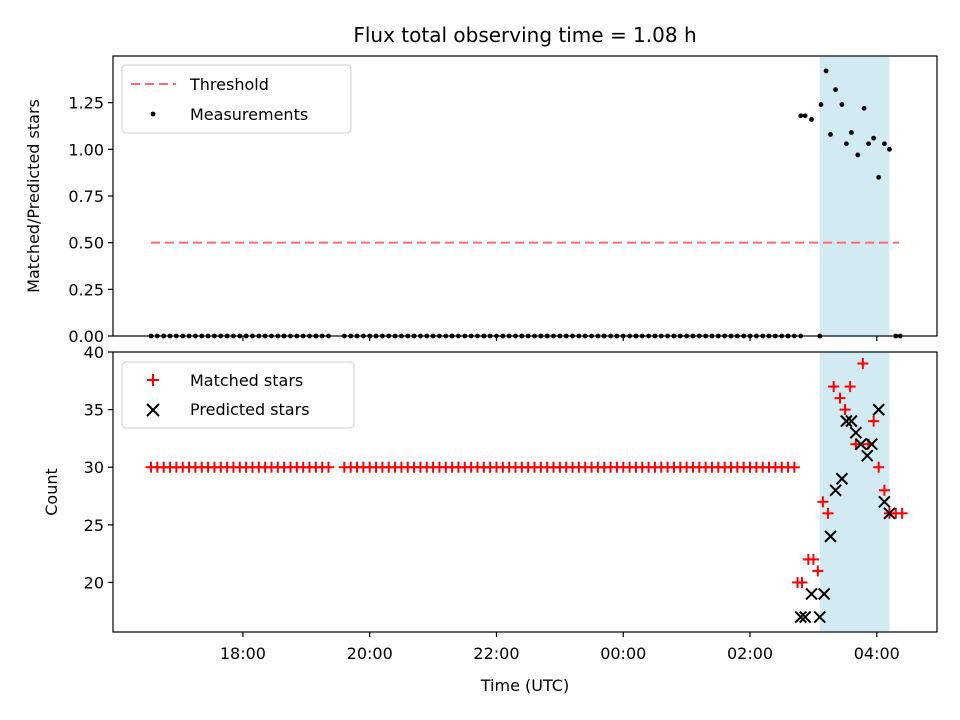 The image size is (960, 720). What do you see at coordinates (86, 336) in the screenshot?
I see `top-y-tick-label: 0.00` at bounding box center [86, 336].